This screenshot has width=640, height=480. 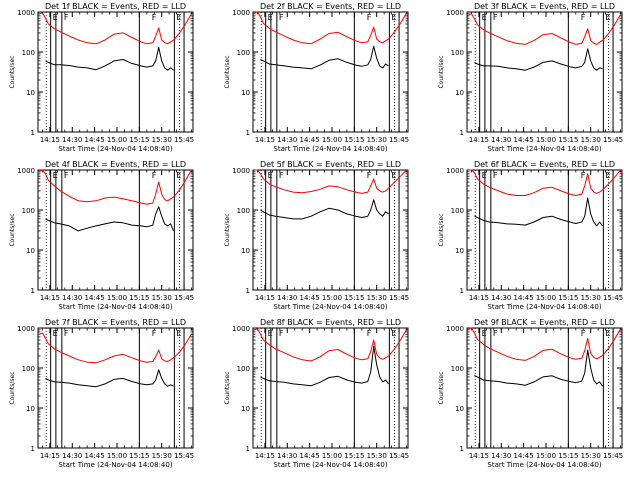 I want to click on panel-title: Det 3f BLACK = Events, RED = LLD, so click(x=544, y=6).